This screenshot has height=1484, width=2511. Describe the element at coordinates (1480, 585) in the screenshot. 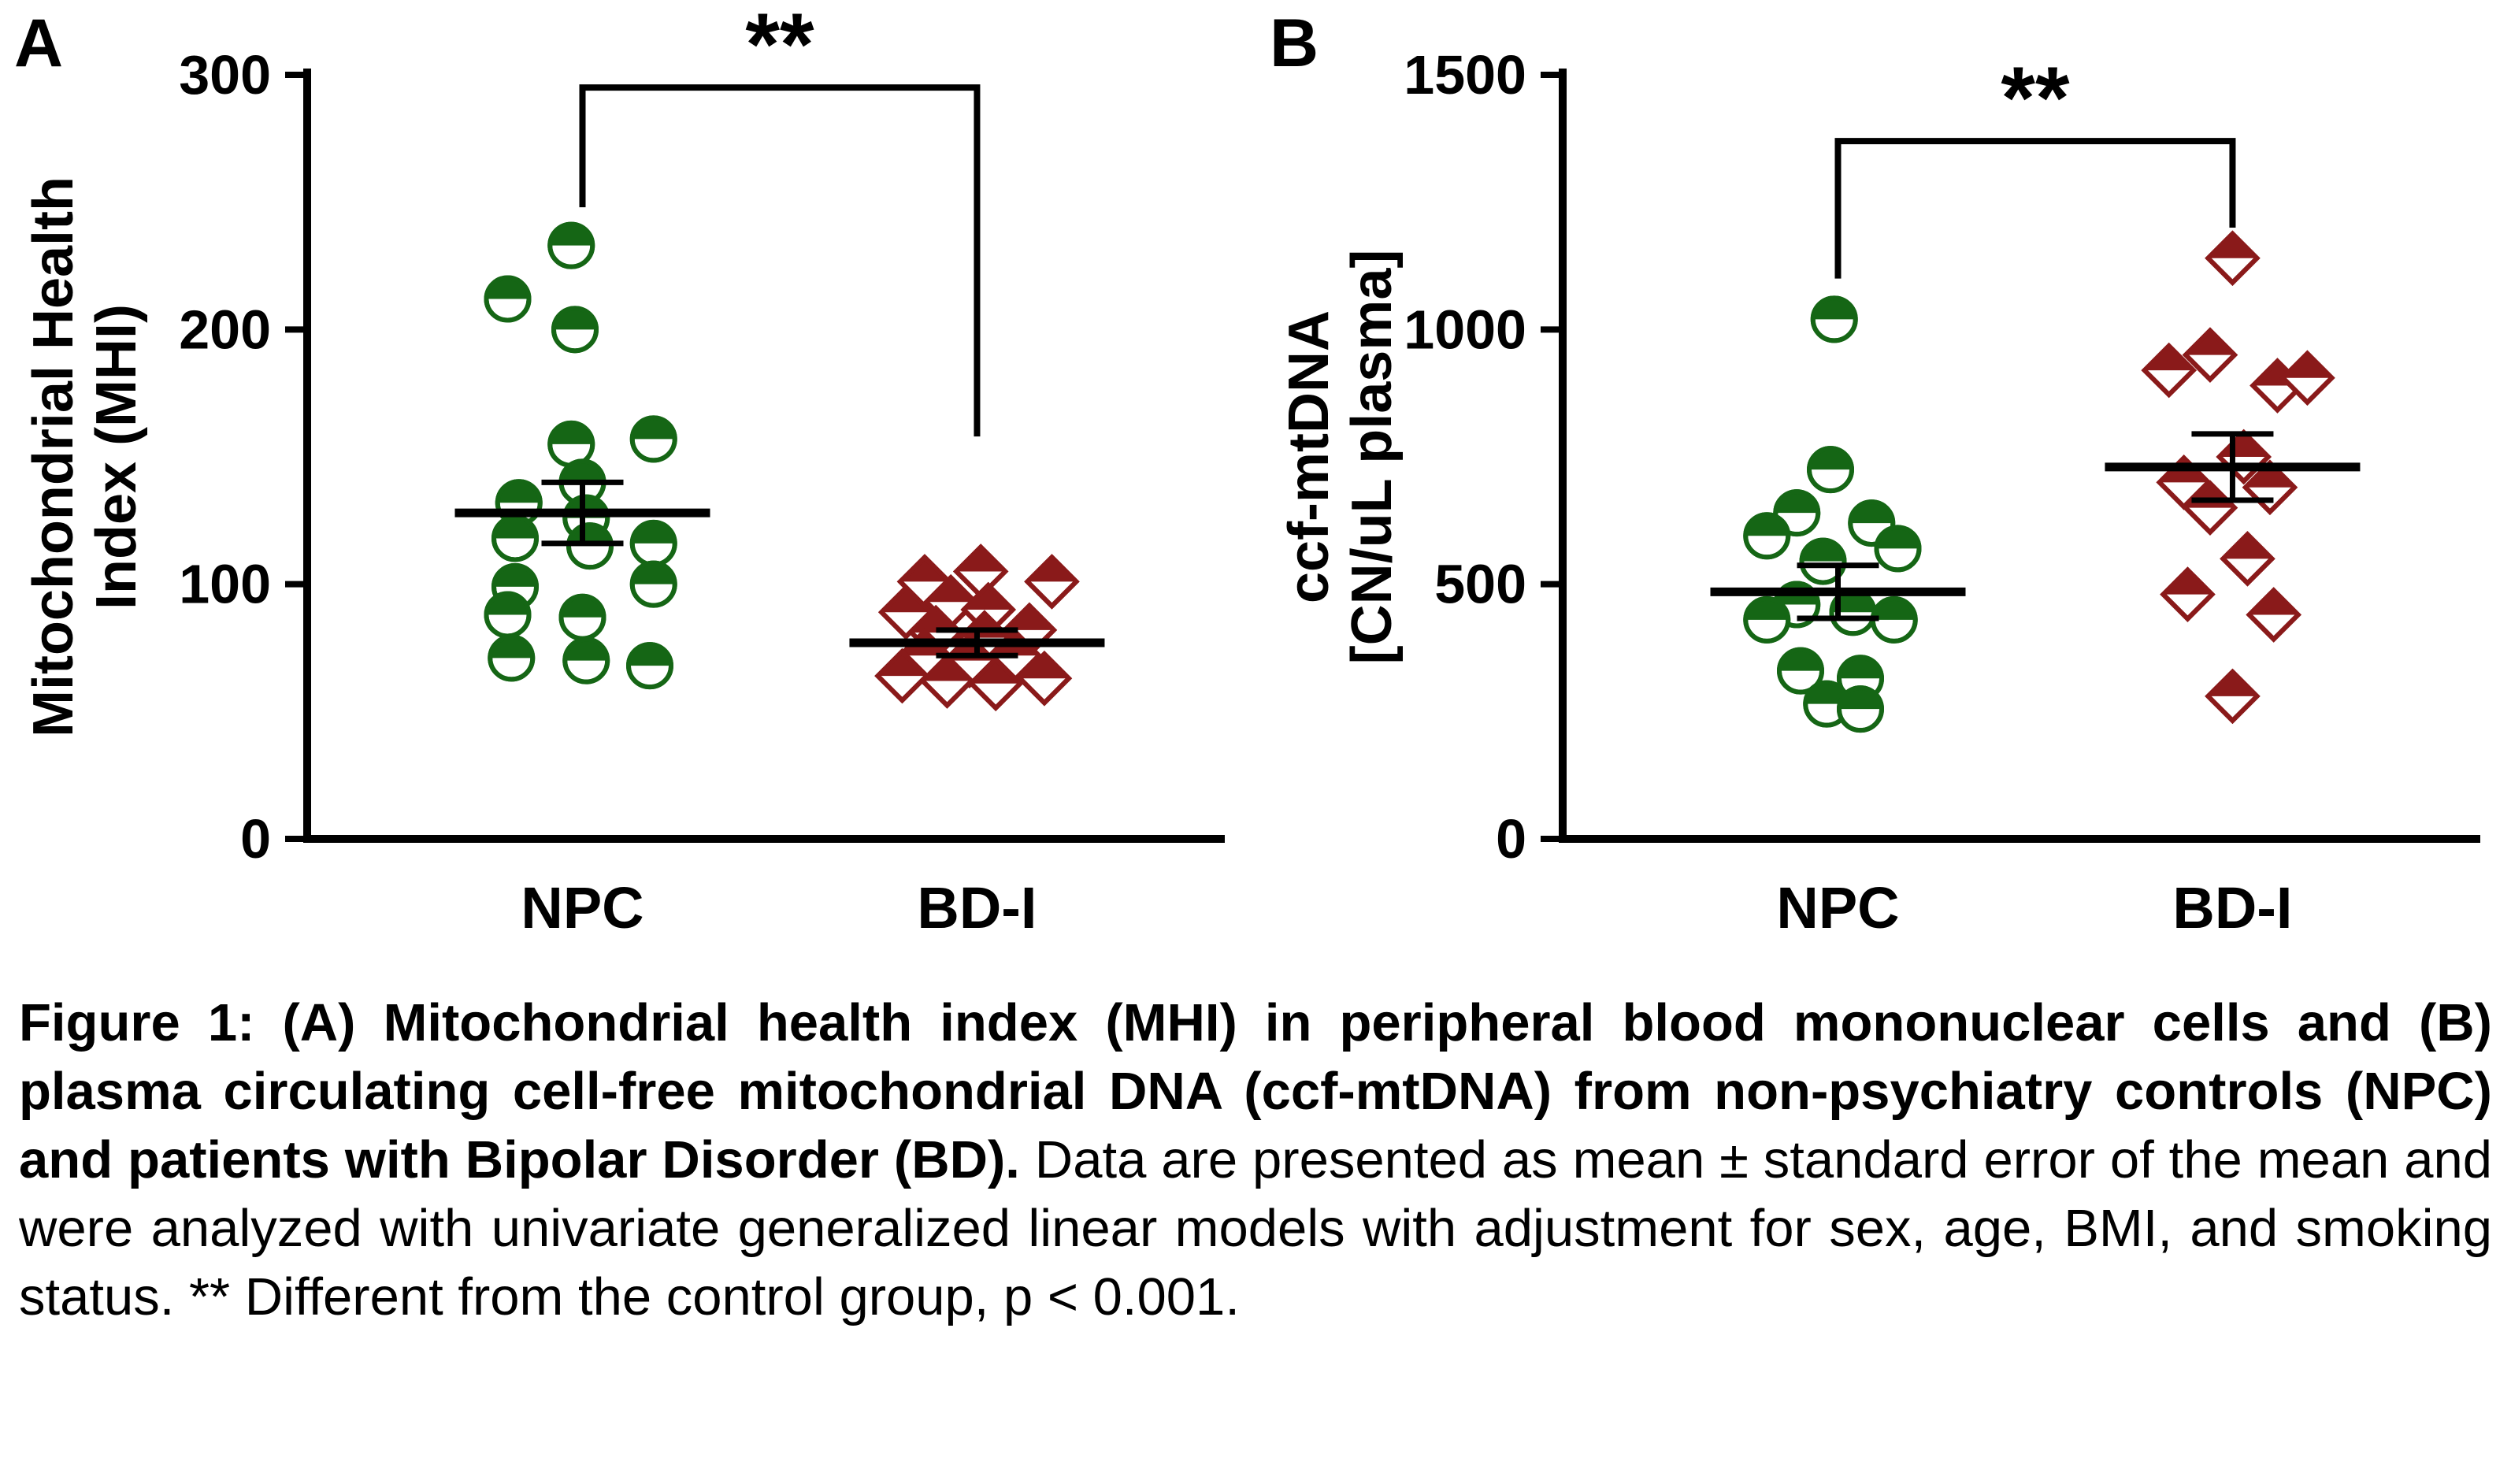

I see `y-tick-label: 500` at that location.